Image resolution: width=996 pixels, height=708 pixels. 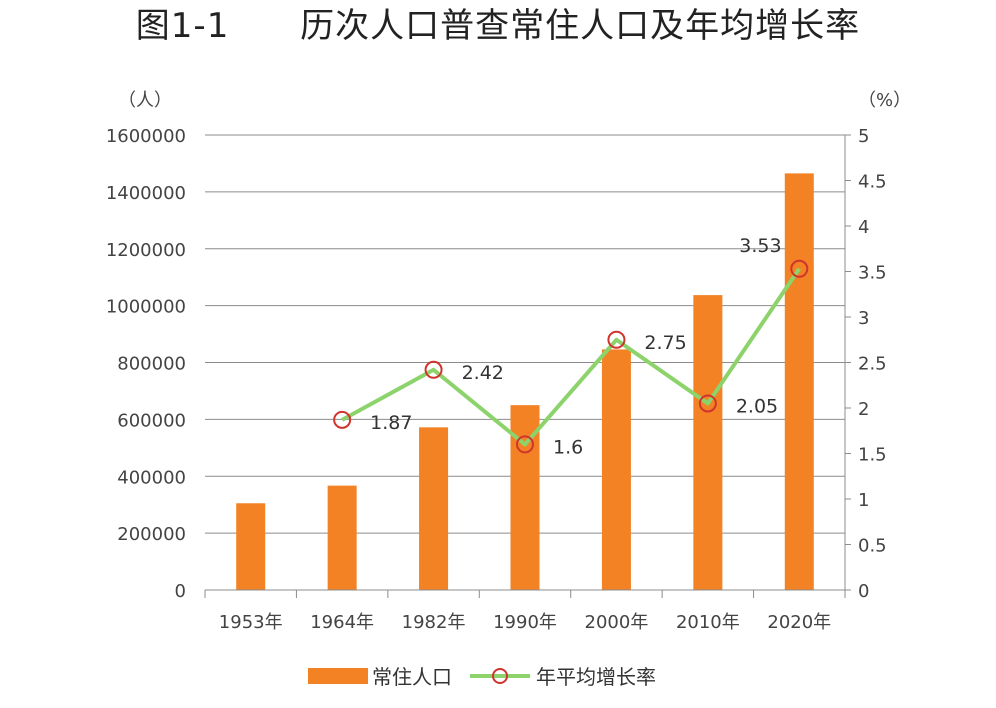 I want to click on left-tick-label: 1400000, so click(x=146, y=193).